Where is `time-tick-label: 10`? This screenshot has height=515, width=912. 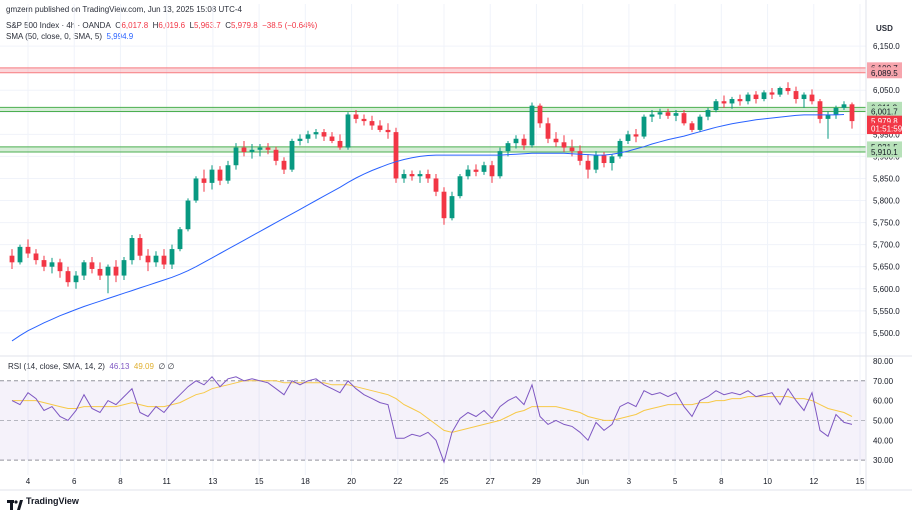 time-tick-label: 10 is located at coordinates (767, 481).